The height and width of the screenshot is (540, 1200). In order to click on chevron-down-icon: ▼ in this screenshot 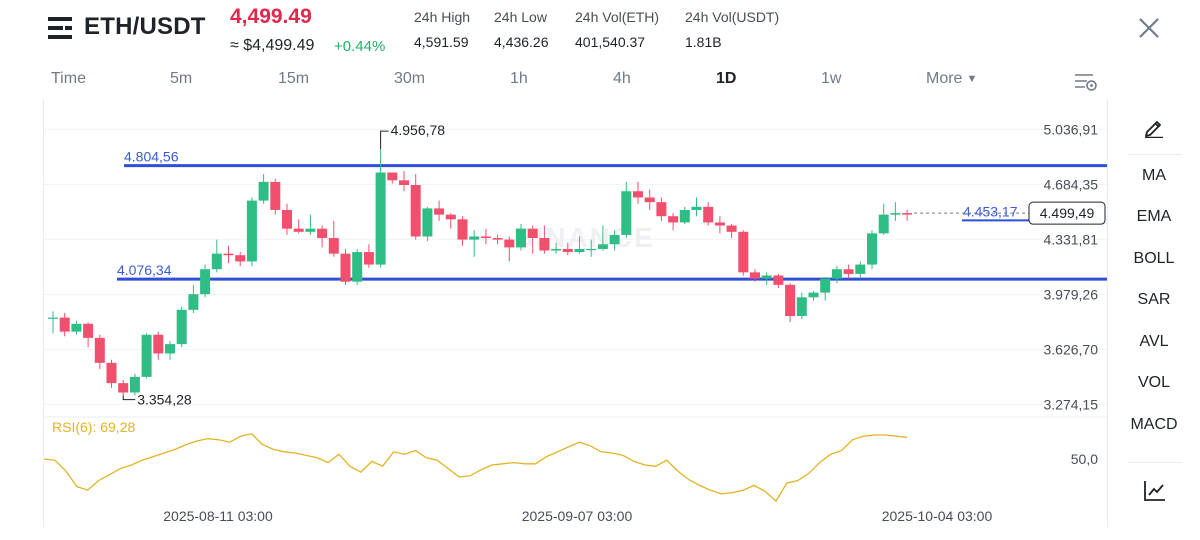, I will do `click(972, 79)`.